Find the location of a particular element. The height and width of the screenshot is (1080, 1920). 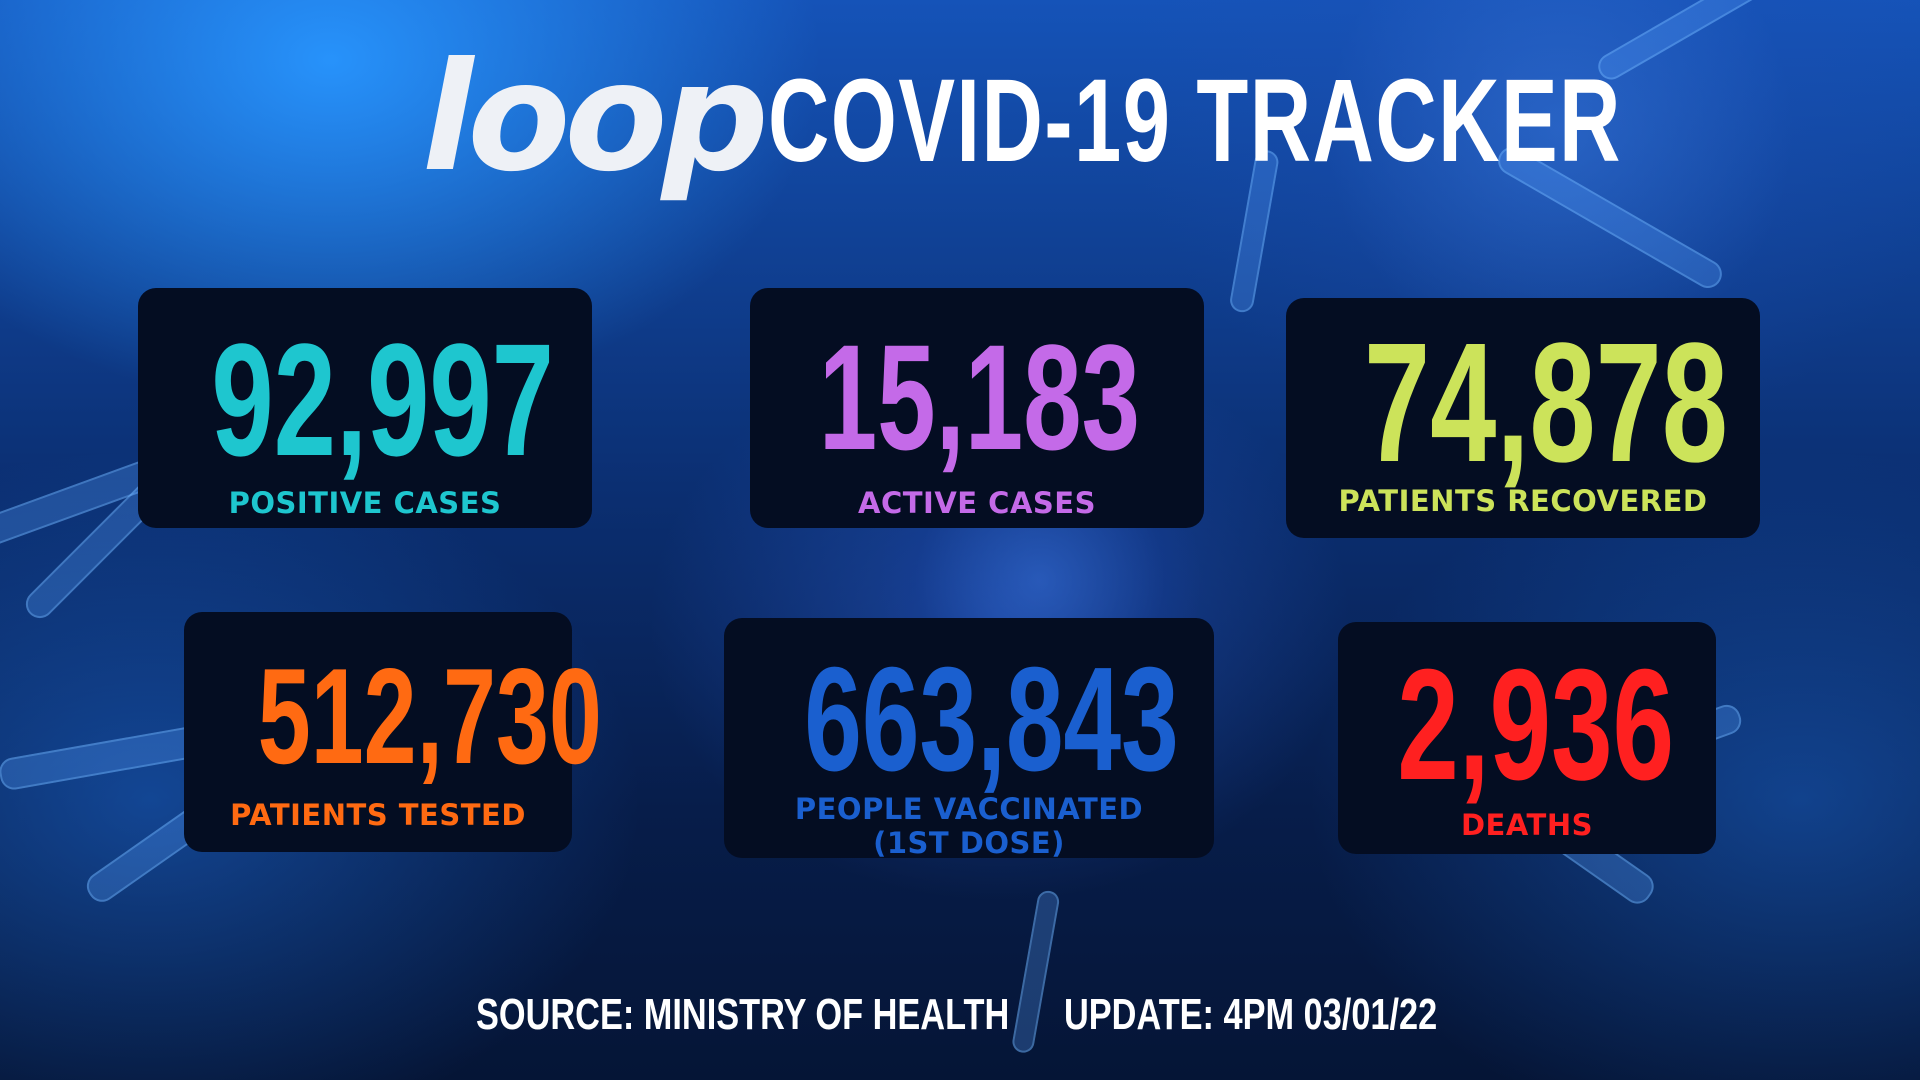

stat-card-deaths: 2,936 DEATHS is located at coordinates (1527, 738).